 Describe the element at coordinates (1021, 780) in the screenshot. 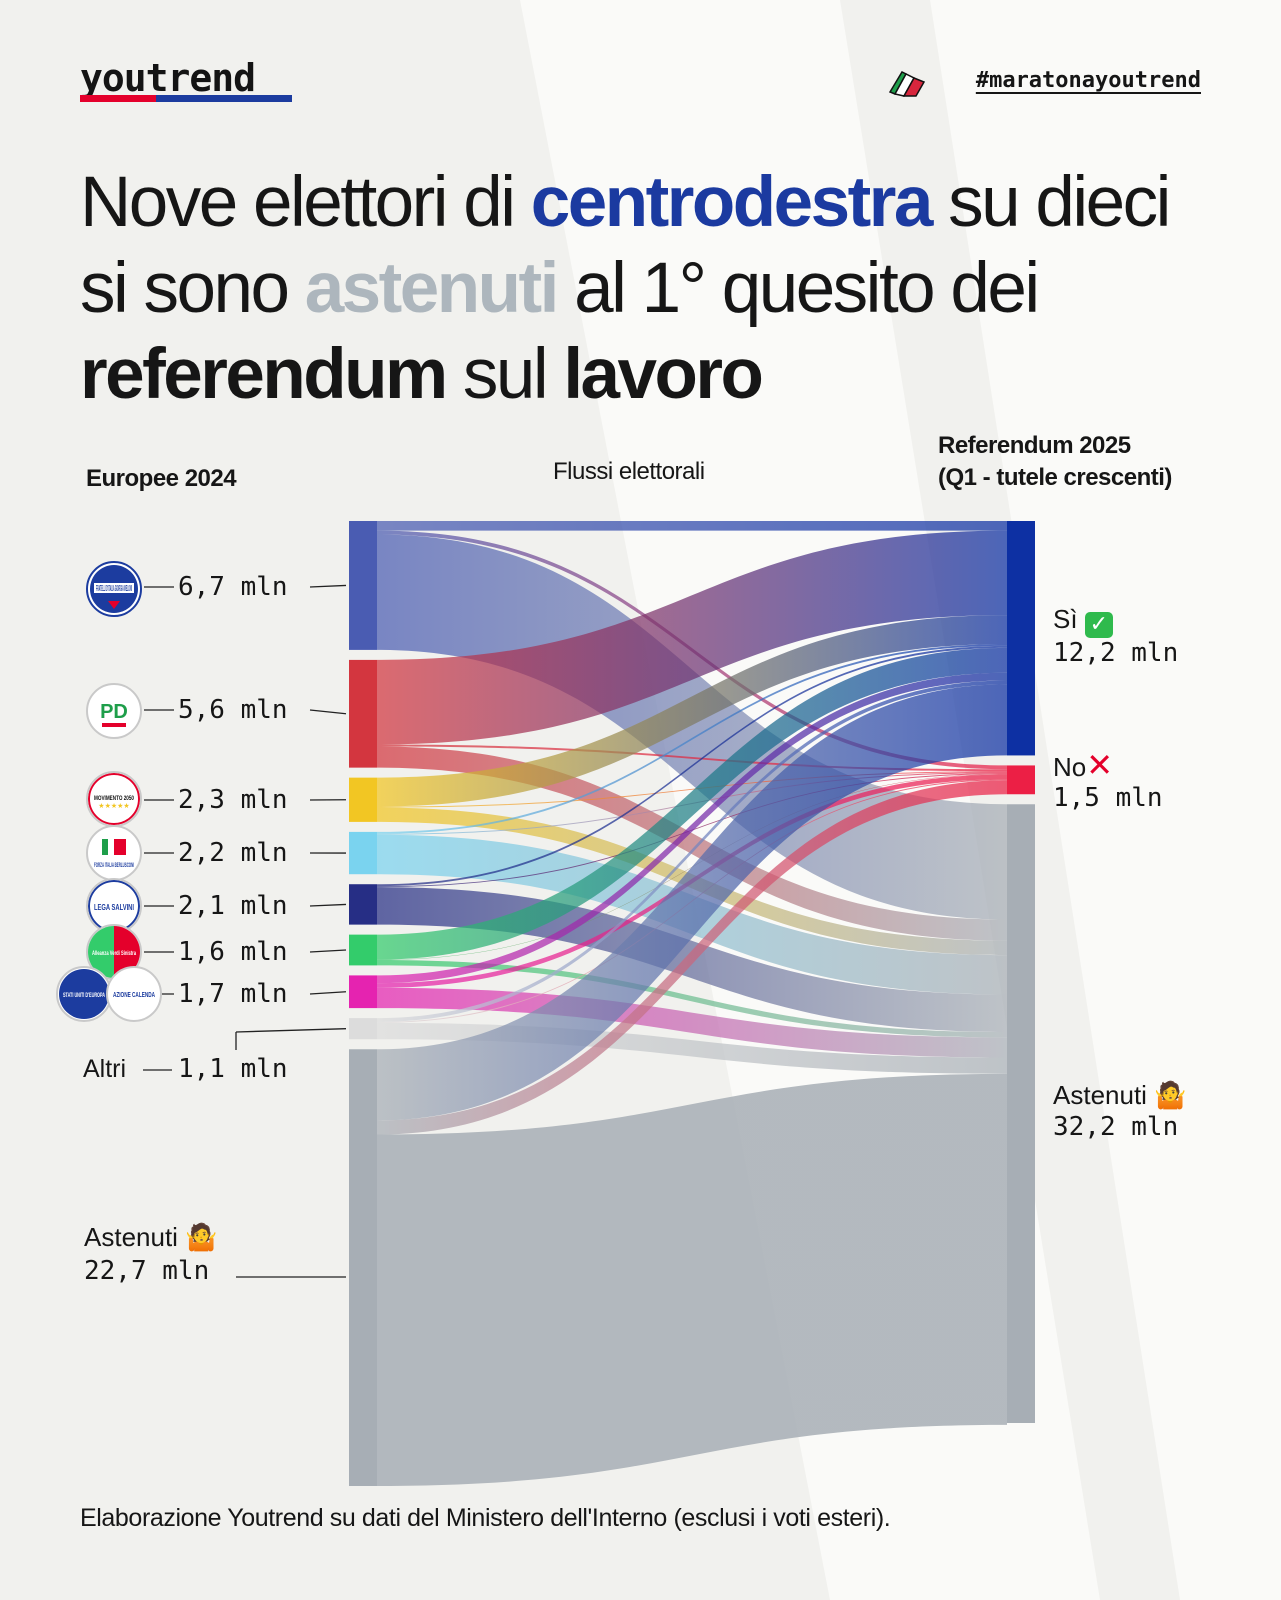

I see `target-node-no` at that location.